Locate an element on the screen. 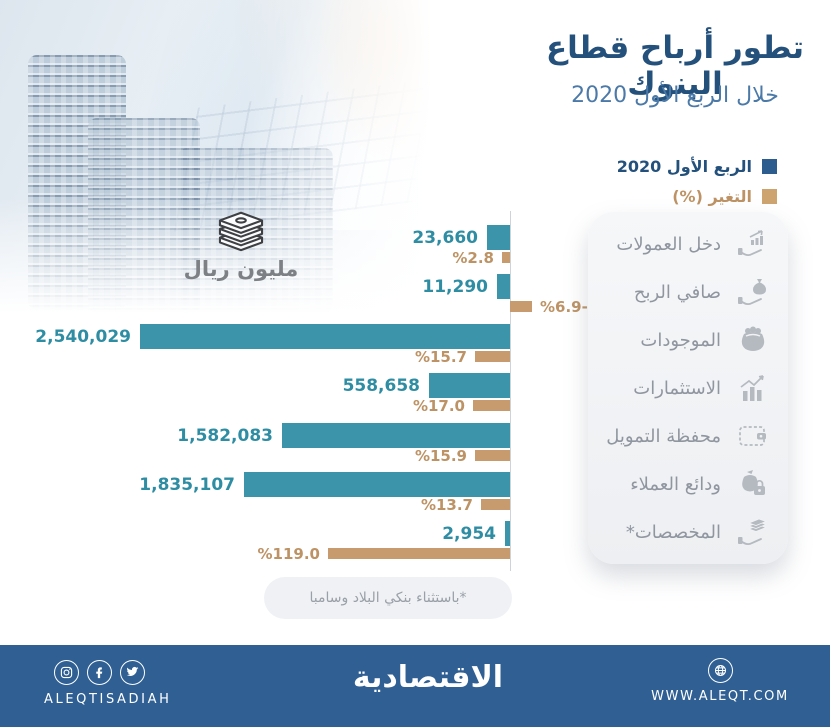  bar-row-commission-income: 23,660 is located at coordinates (461, 237).